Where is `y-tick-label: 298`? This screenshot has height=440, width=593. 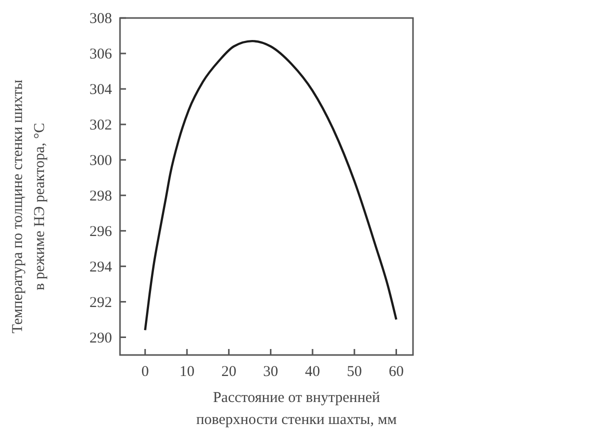 y-tick-label: 298 is located at coordinates (101, 196).